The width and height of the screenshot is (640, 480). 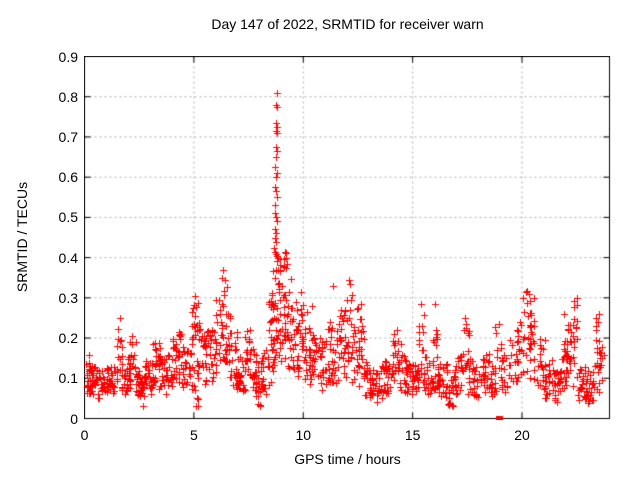 I want to click on y-tick-label: 0.4, so click(x=68, y=257).